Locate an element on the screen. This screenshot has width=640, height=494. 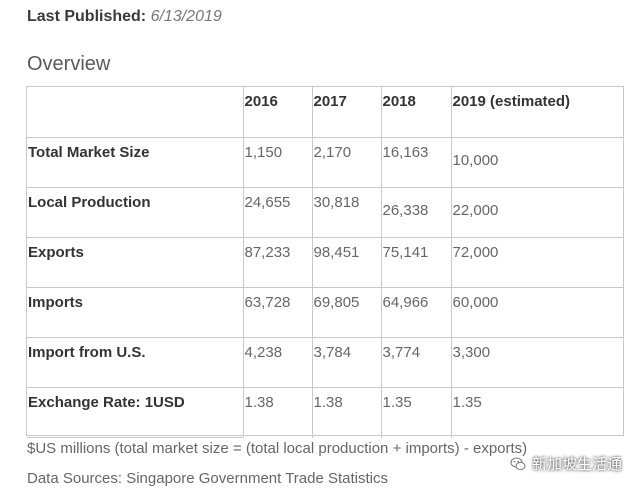
table-cell: 3,784 is located at coordinates (346, 362).